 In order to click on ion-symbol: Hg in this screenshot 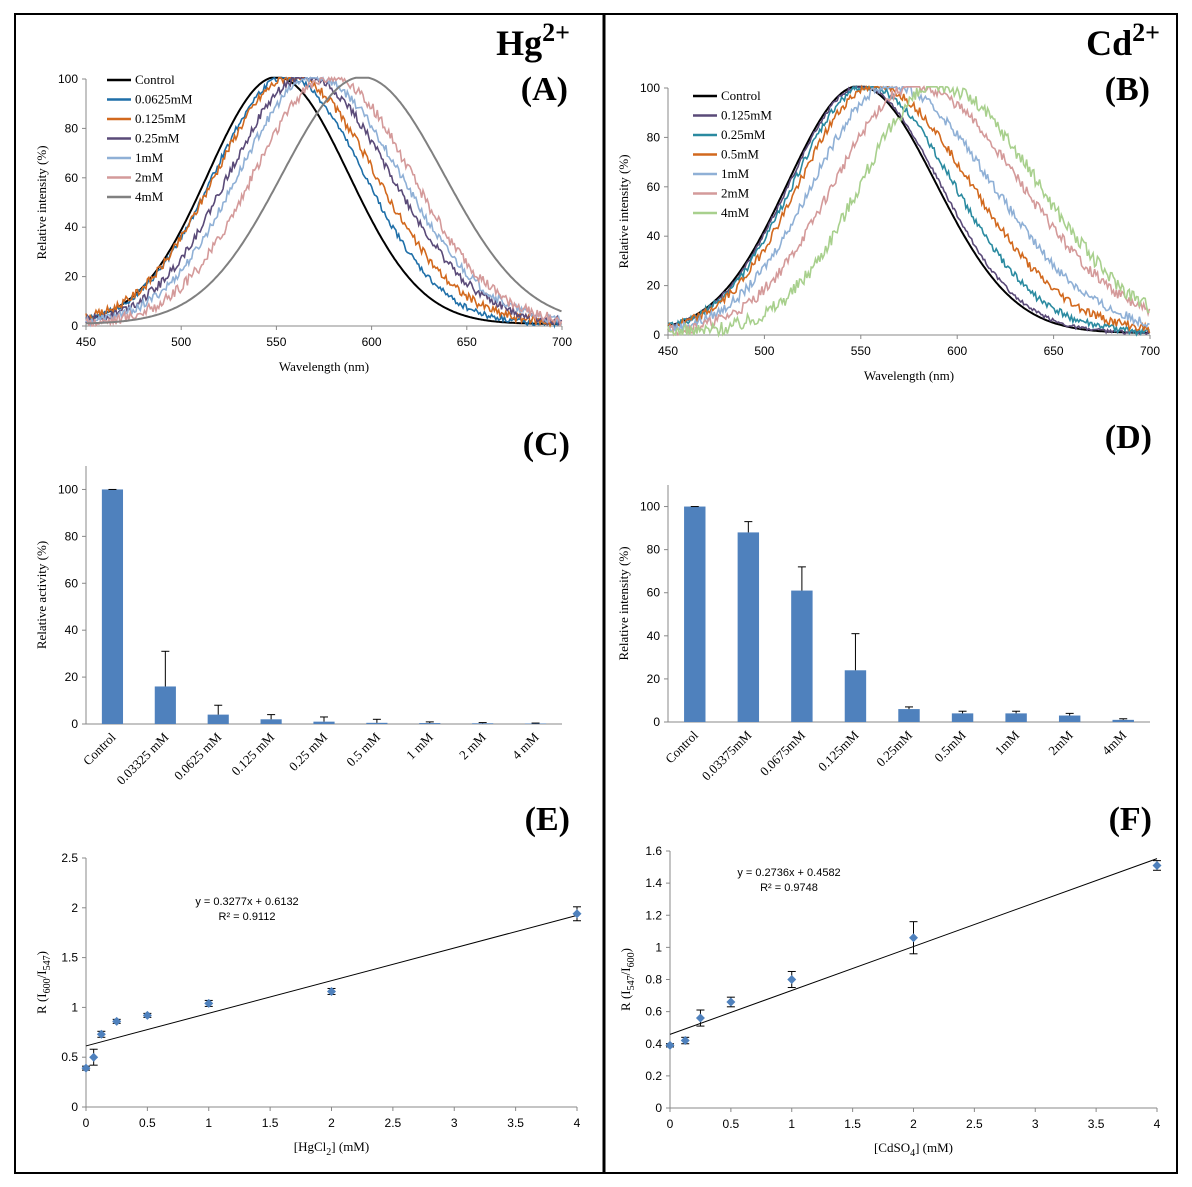, I will do `click(519, 43)`.